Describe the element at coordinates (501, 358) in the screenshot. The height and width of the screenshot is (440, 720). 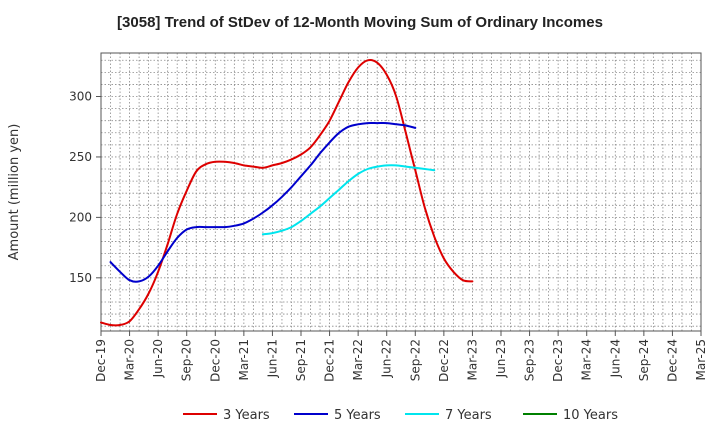
I see `x-tick-label: Jun-23` at that location.